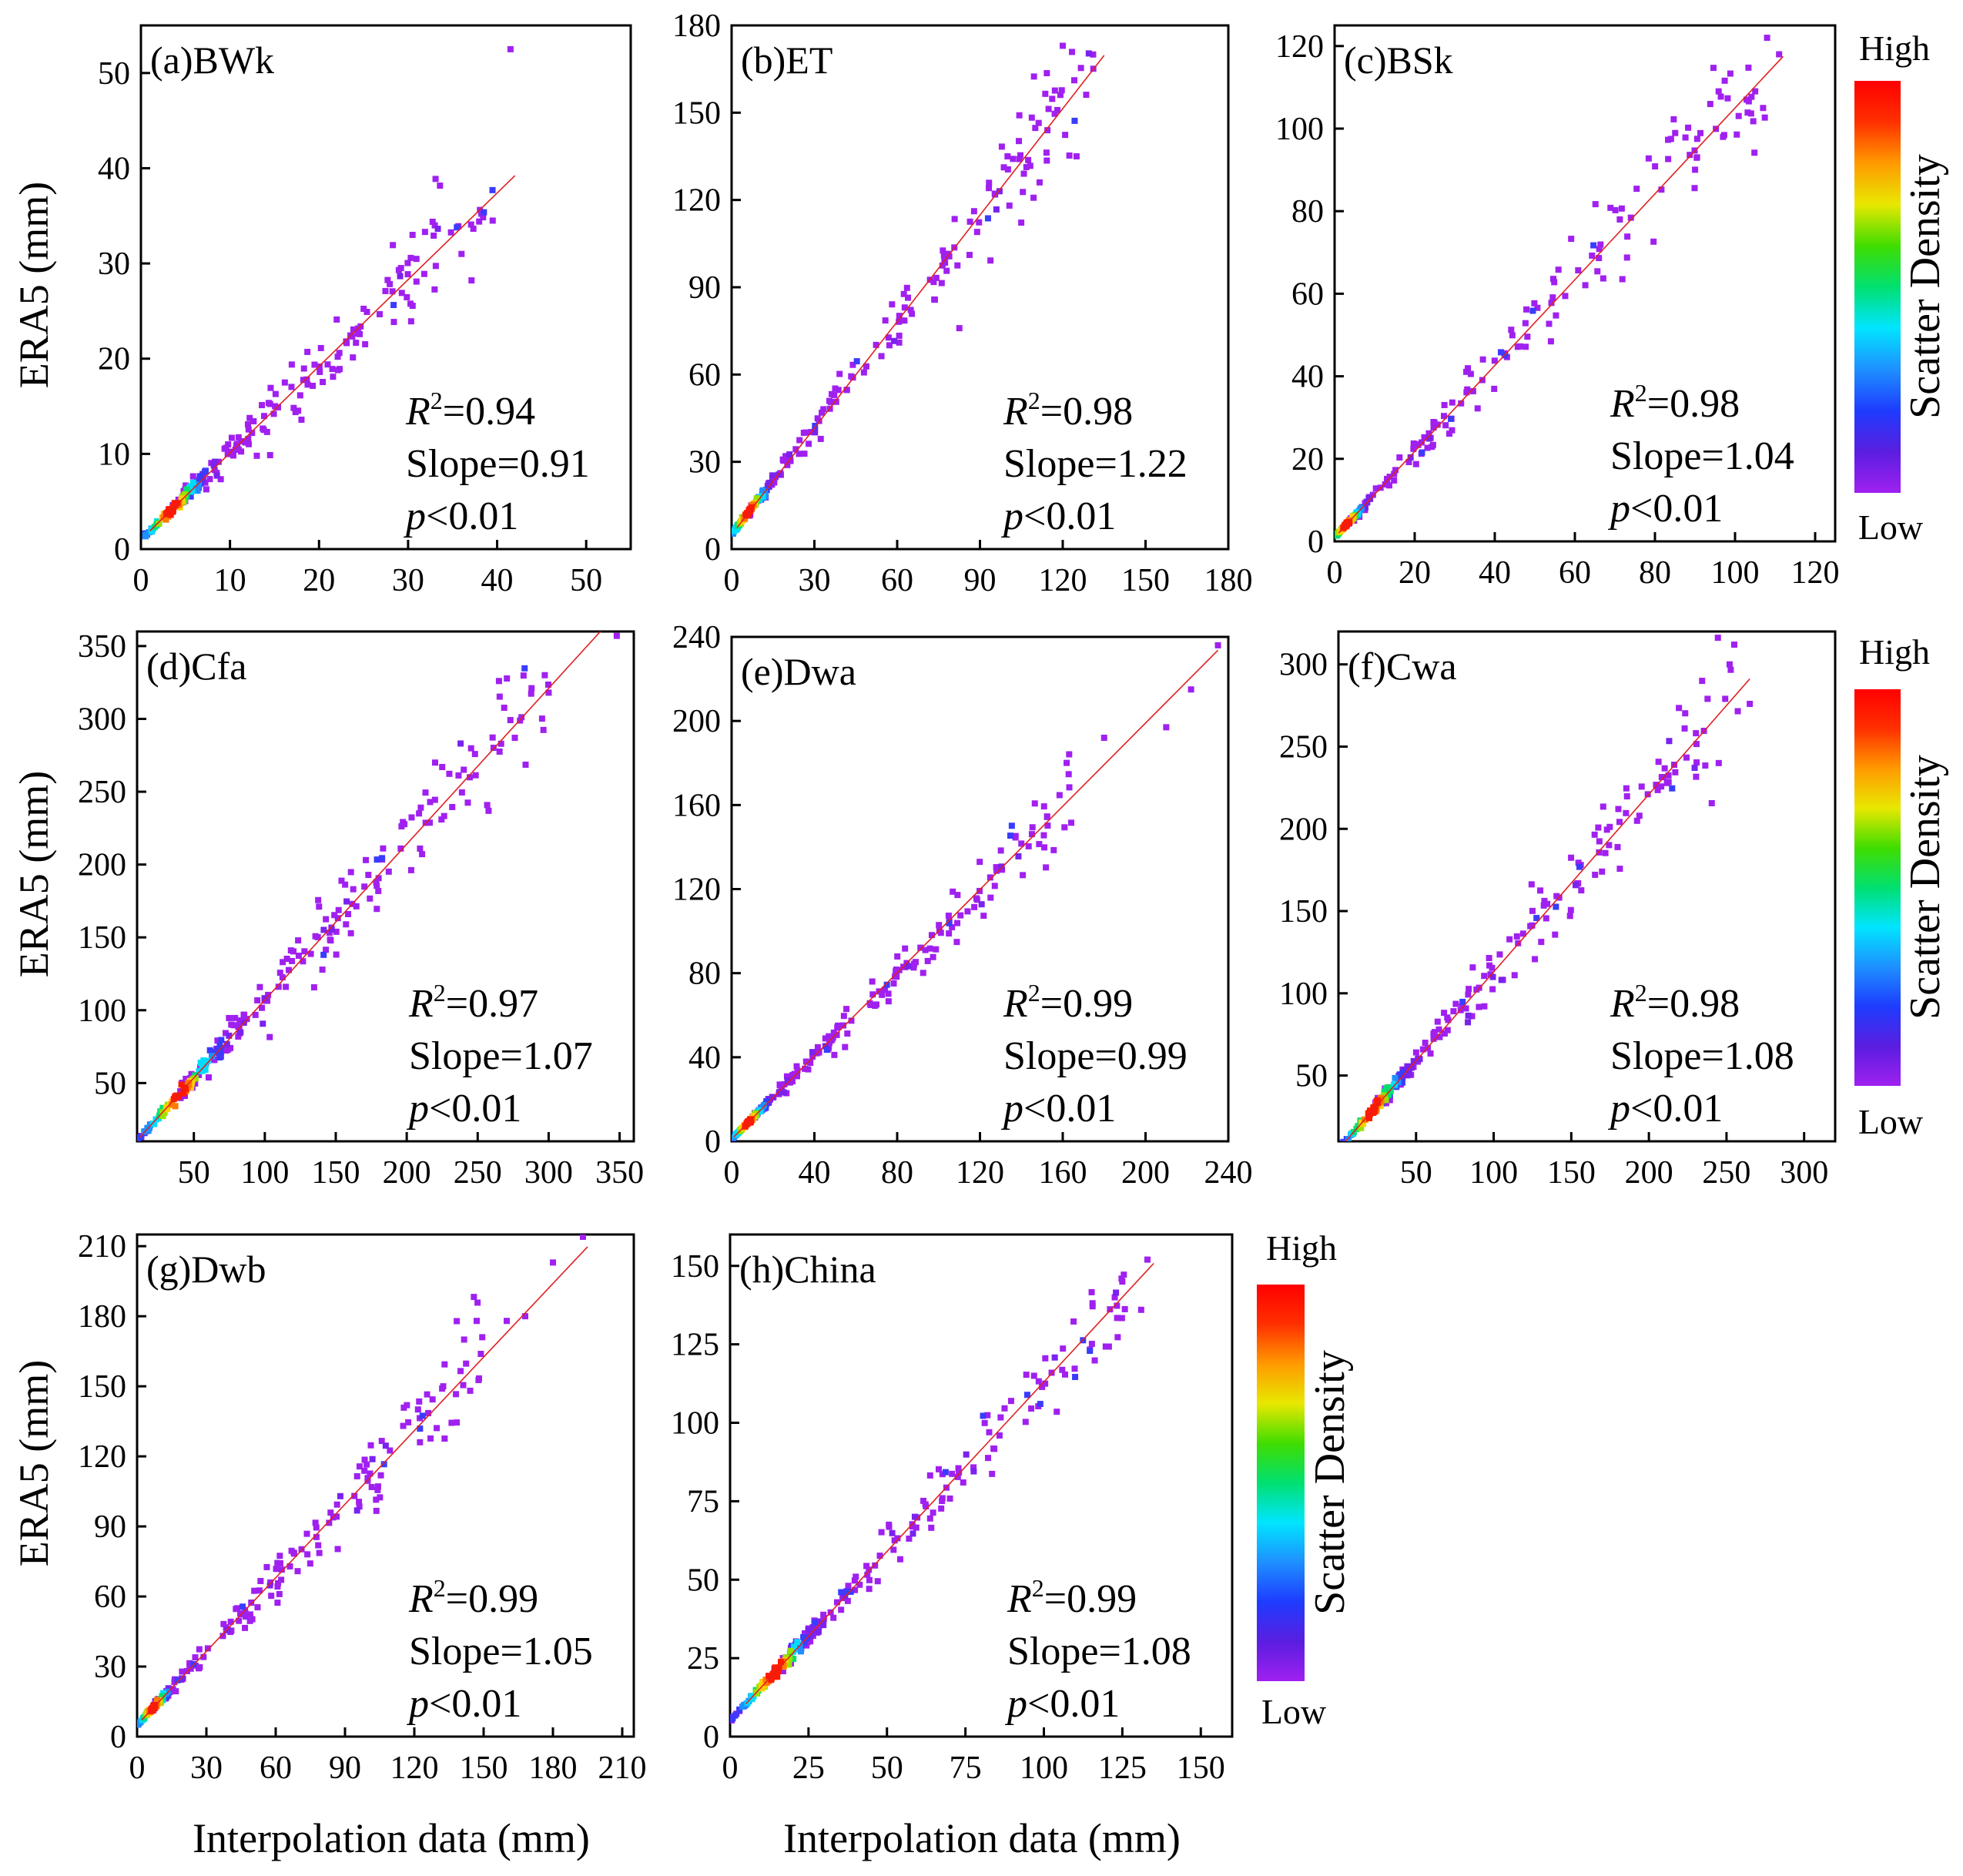 The width and height of the screenshot is (1963, 1876). I want to click on panel-a-xtick-label: 0, so click(141, 580).